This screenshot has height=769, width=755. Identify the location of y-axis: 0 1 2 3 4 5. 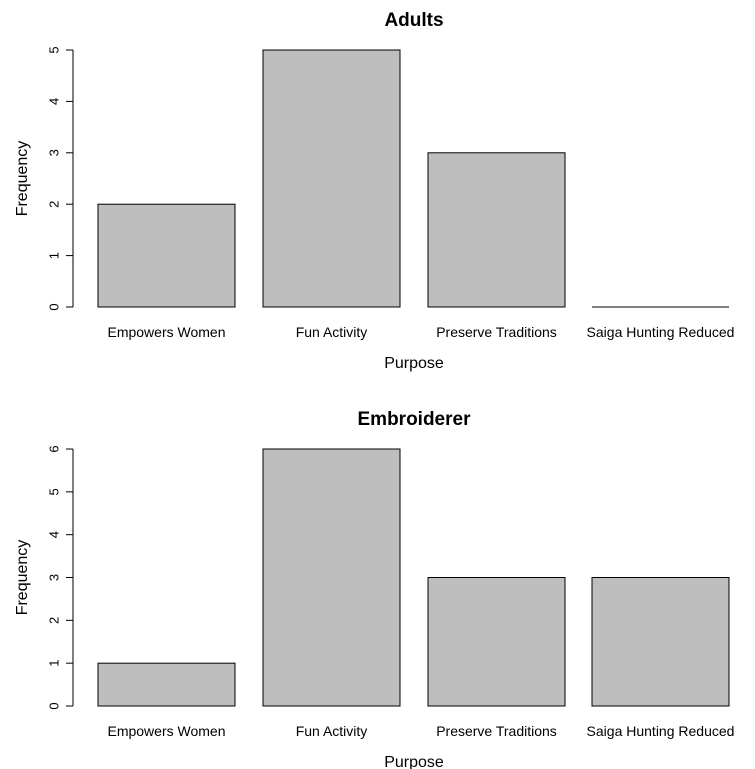
(60, 178).